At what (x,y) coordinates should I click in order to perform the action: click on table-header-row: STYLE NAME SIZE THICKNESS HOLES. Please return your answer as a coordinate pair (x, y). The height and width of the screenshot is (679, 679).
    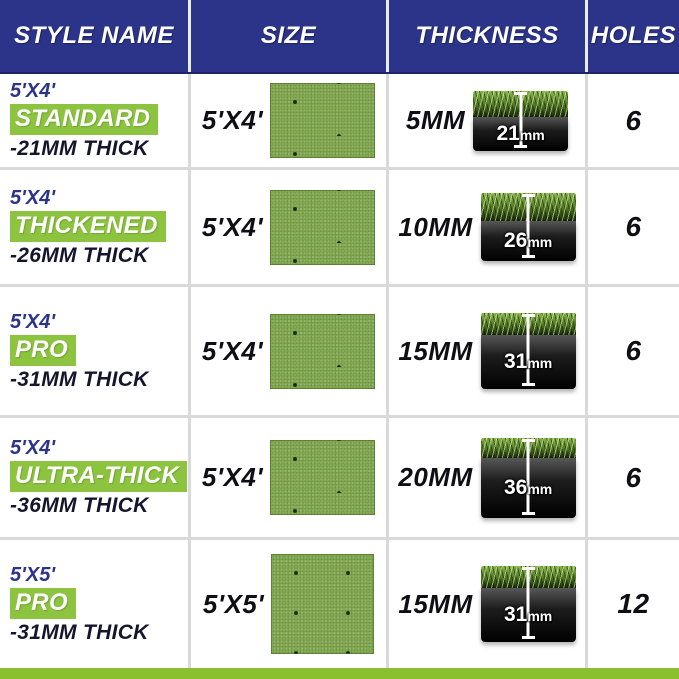
    Looking at the image, I should click on (339, 37).